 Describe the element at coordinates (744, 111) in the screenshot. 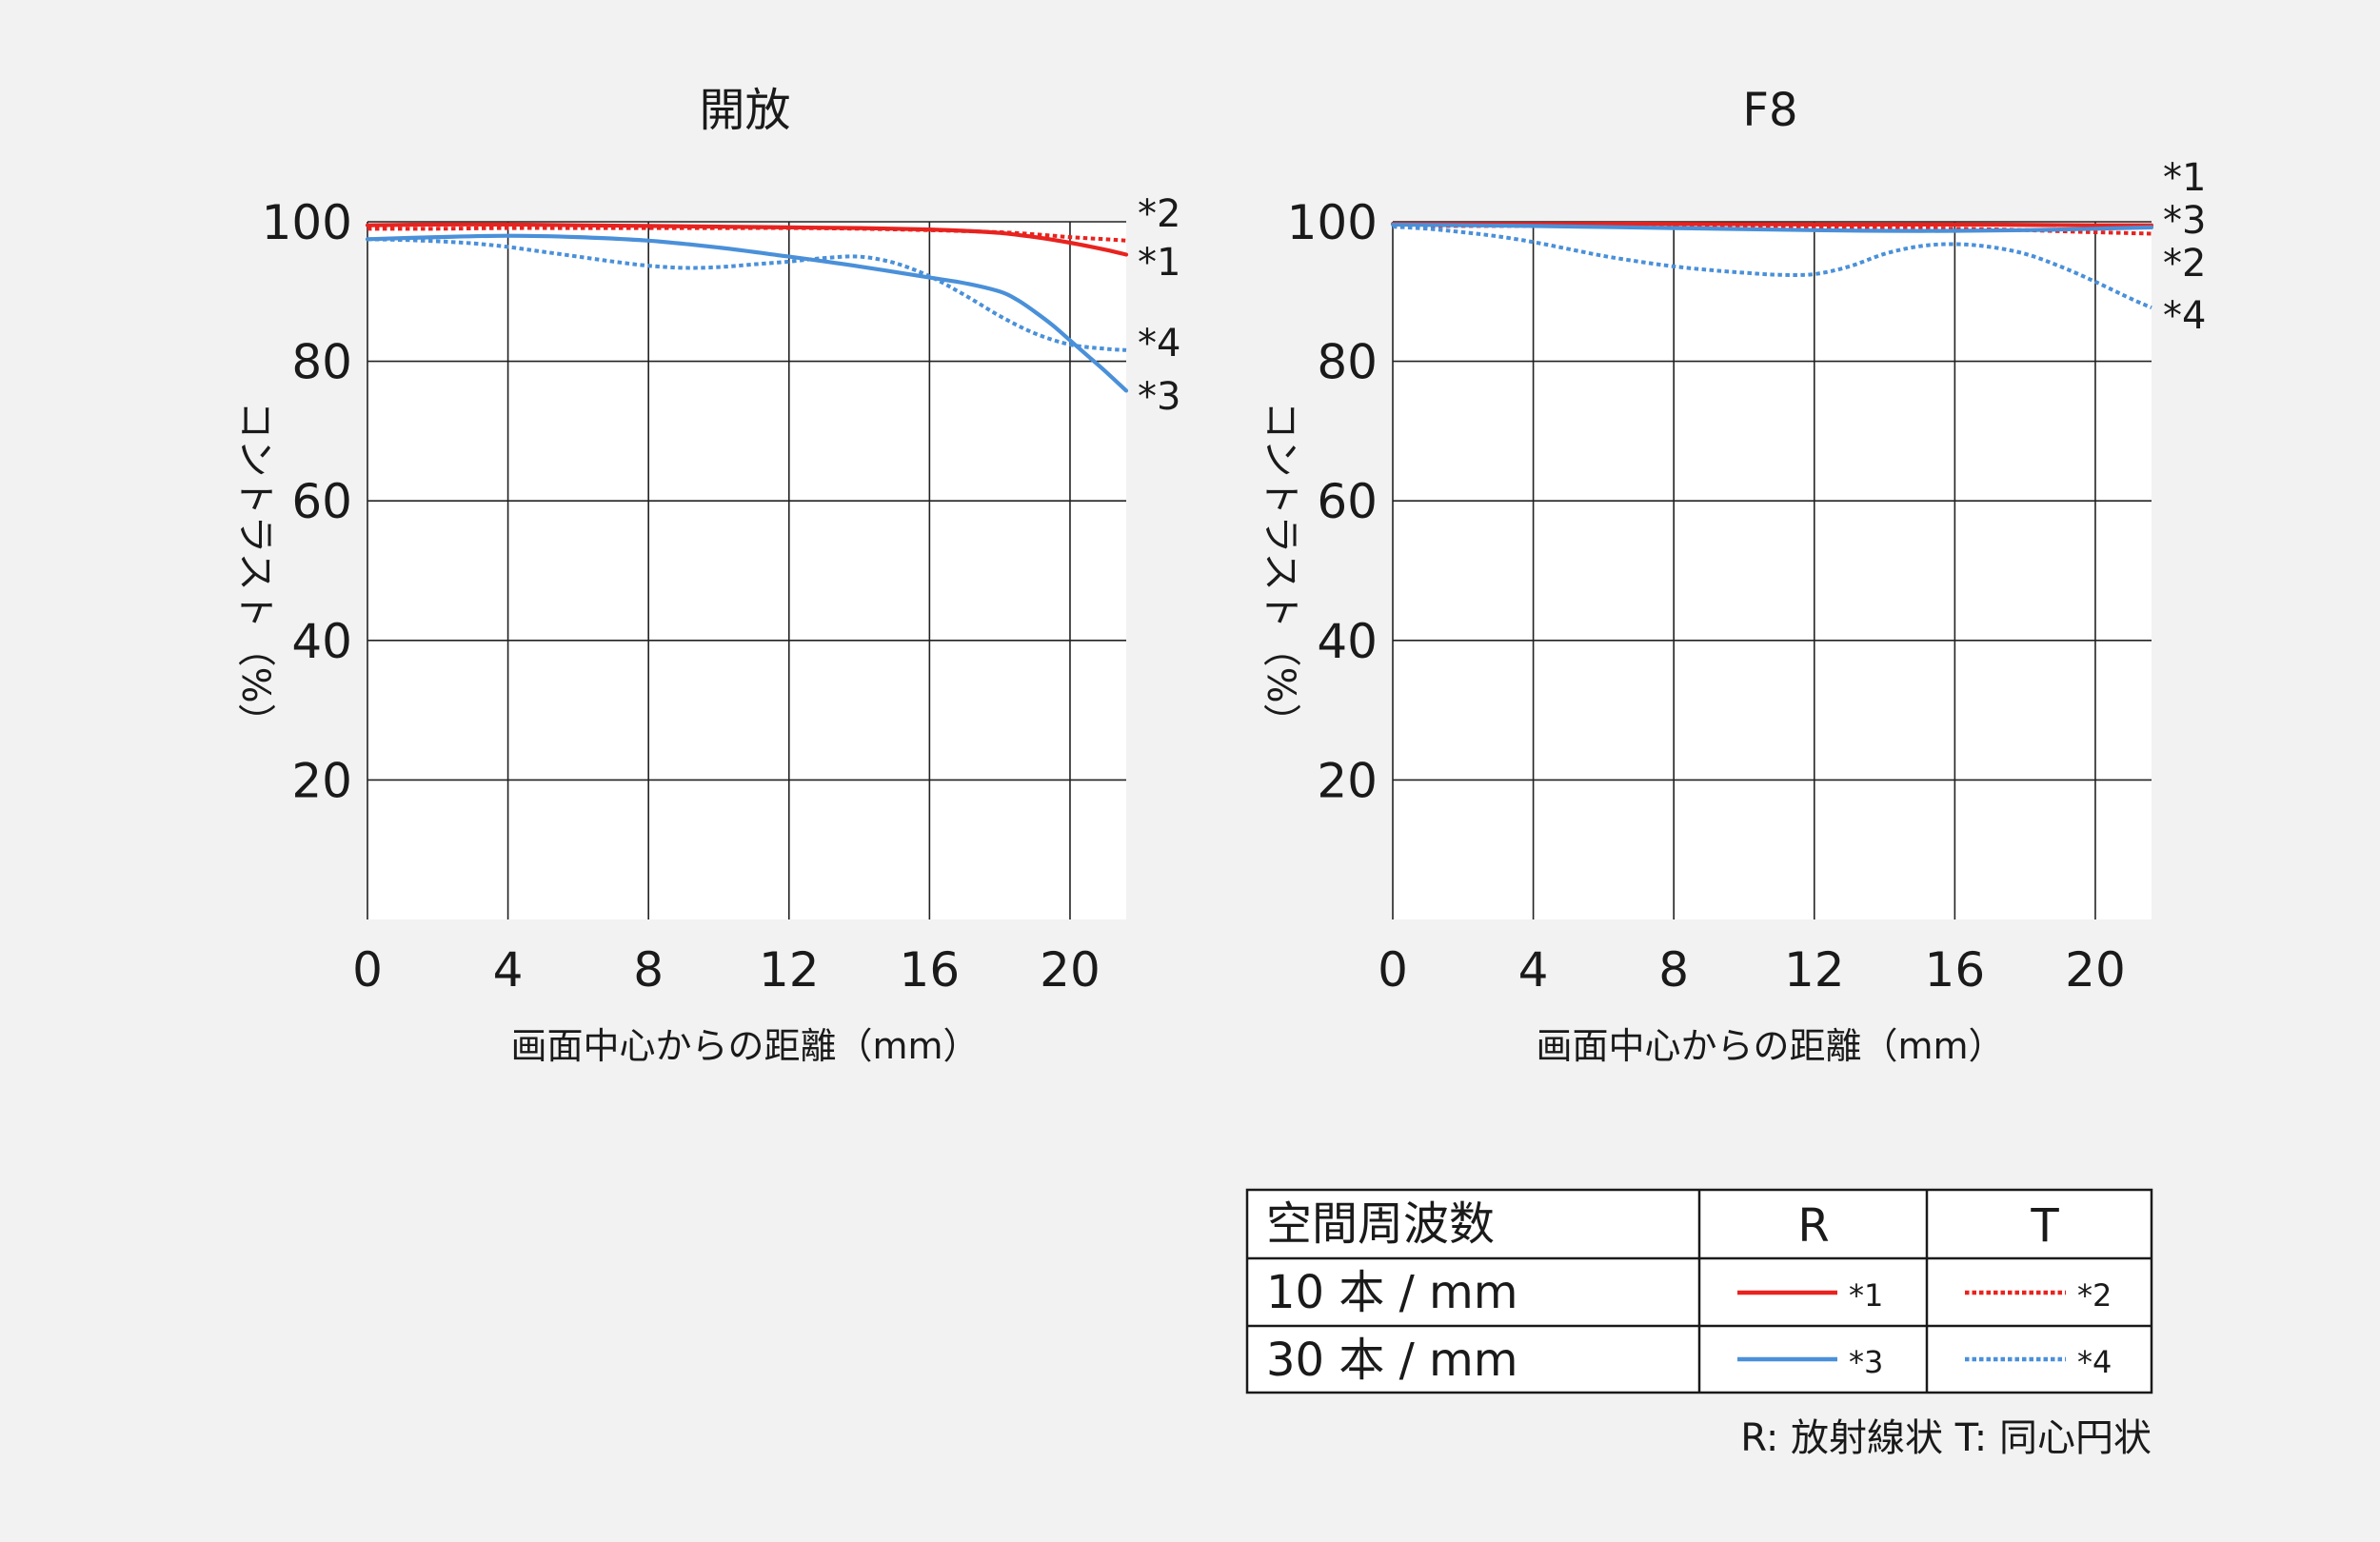

I see `chart-title: 開放` at that location.